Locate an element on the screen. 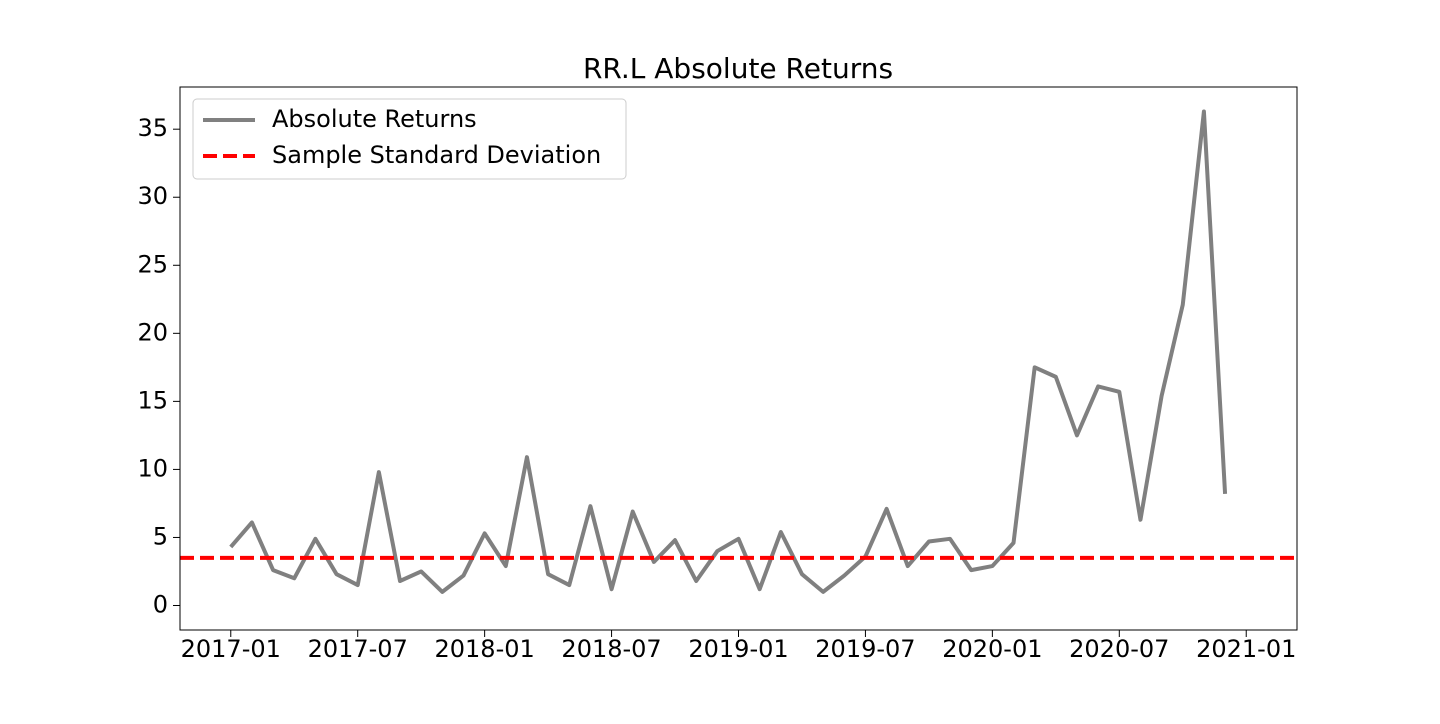  y-tick-label: 25 is located at coordinates (152, 264).